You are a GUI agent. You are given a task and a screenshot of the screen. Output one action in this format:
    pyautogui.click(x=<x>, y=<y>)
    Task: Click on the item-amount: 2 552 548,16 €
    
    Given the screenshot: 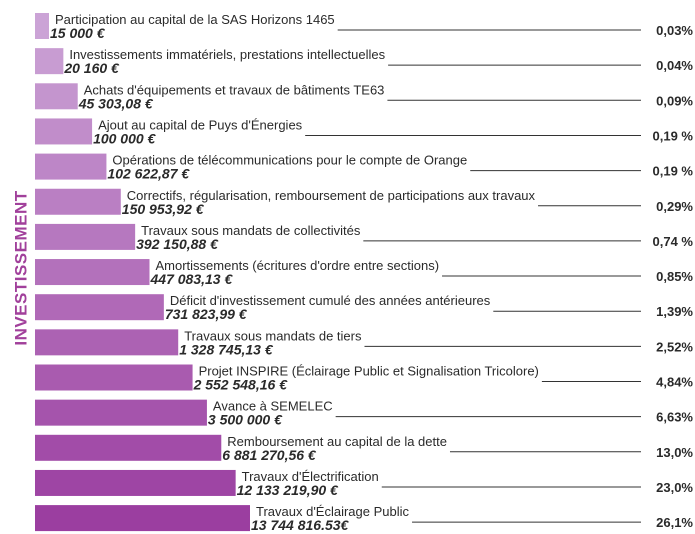 What is the action you would take?
    pyautogui.click(x=241, y=385)
    